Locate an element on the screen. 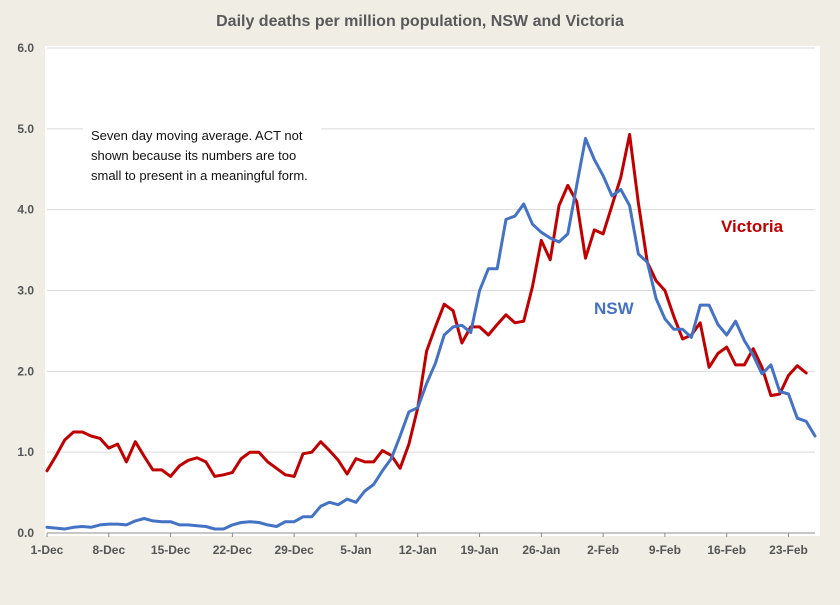 The width and height of the screenshot is (840, 605). y-axis: 0.0 1.0 2.0 3.0 4.0 5.0 6.0 is located at coordinates (25, 290).